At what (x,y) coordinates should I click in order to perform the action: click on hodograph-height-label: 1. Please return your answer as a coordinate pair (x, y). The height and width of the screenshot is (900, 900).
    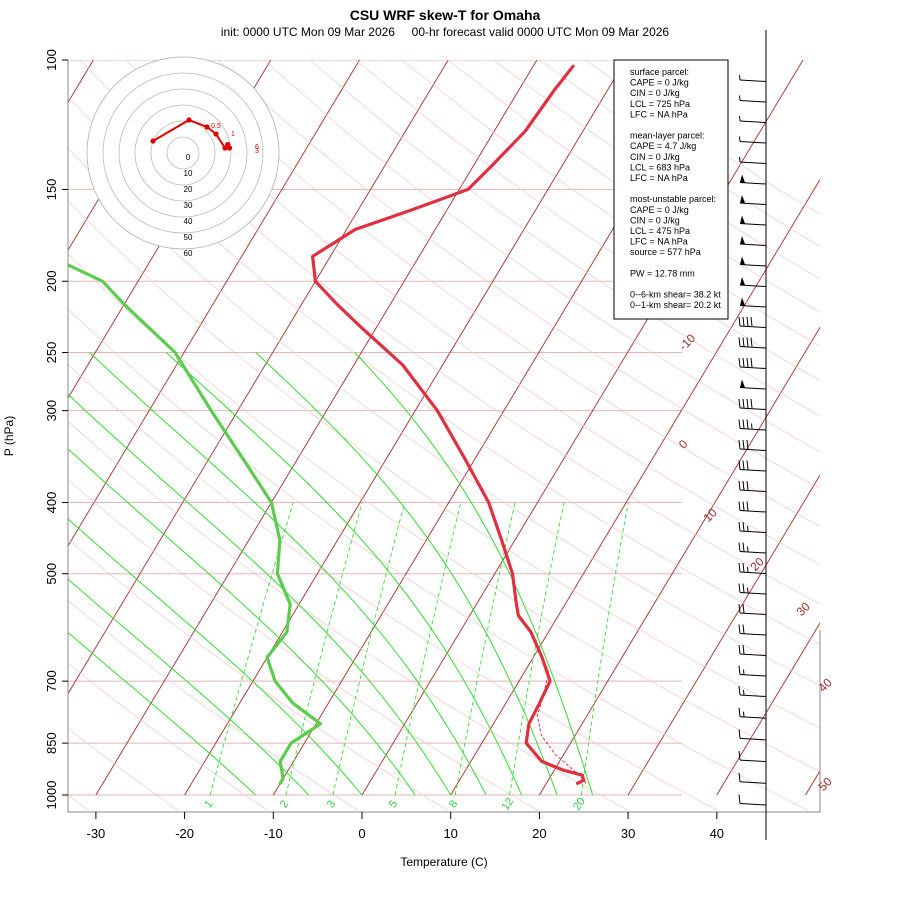
    Looking at the image, I should click on (233, 134).